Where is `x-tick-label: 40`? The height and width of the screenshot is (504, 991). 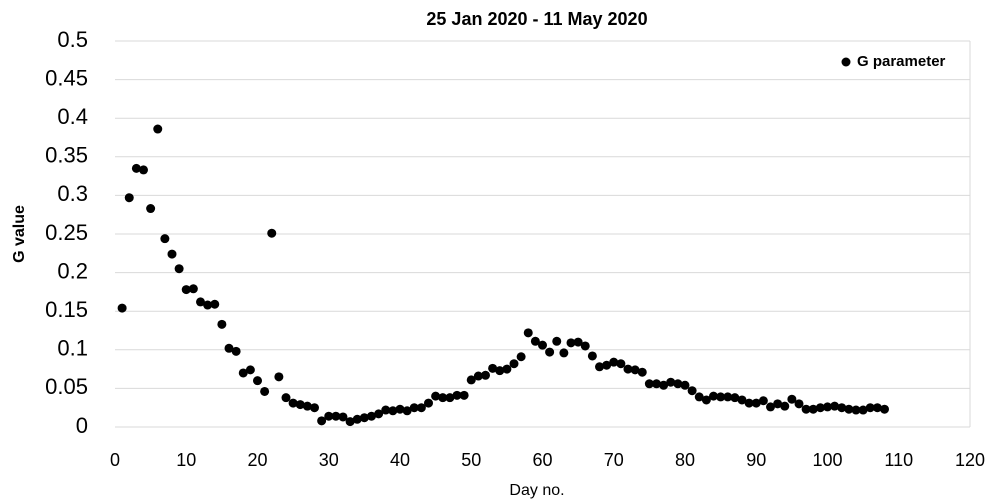 x-tick-label: 40 is located at coordinates (400, 460).